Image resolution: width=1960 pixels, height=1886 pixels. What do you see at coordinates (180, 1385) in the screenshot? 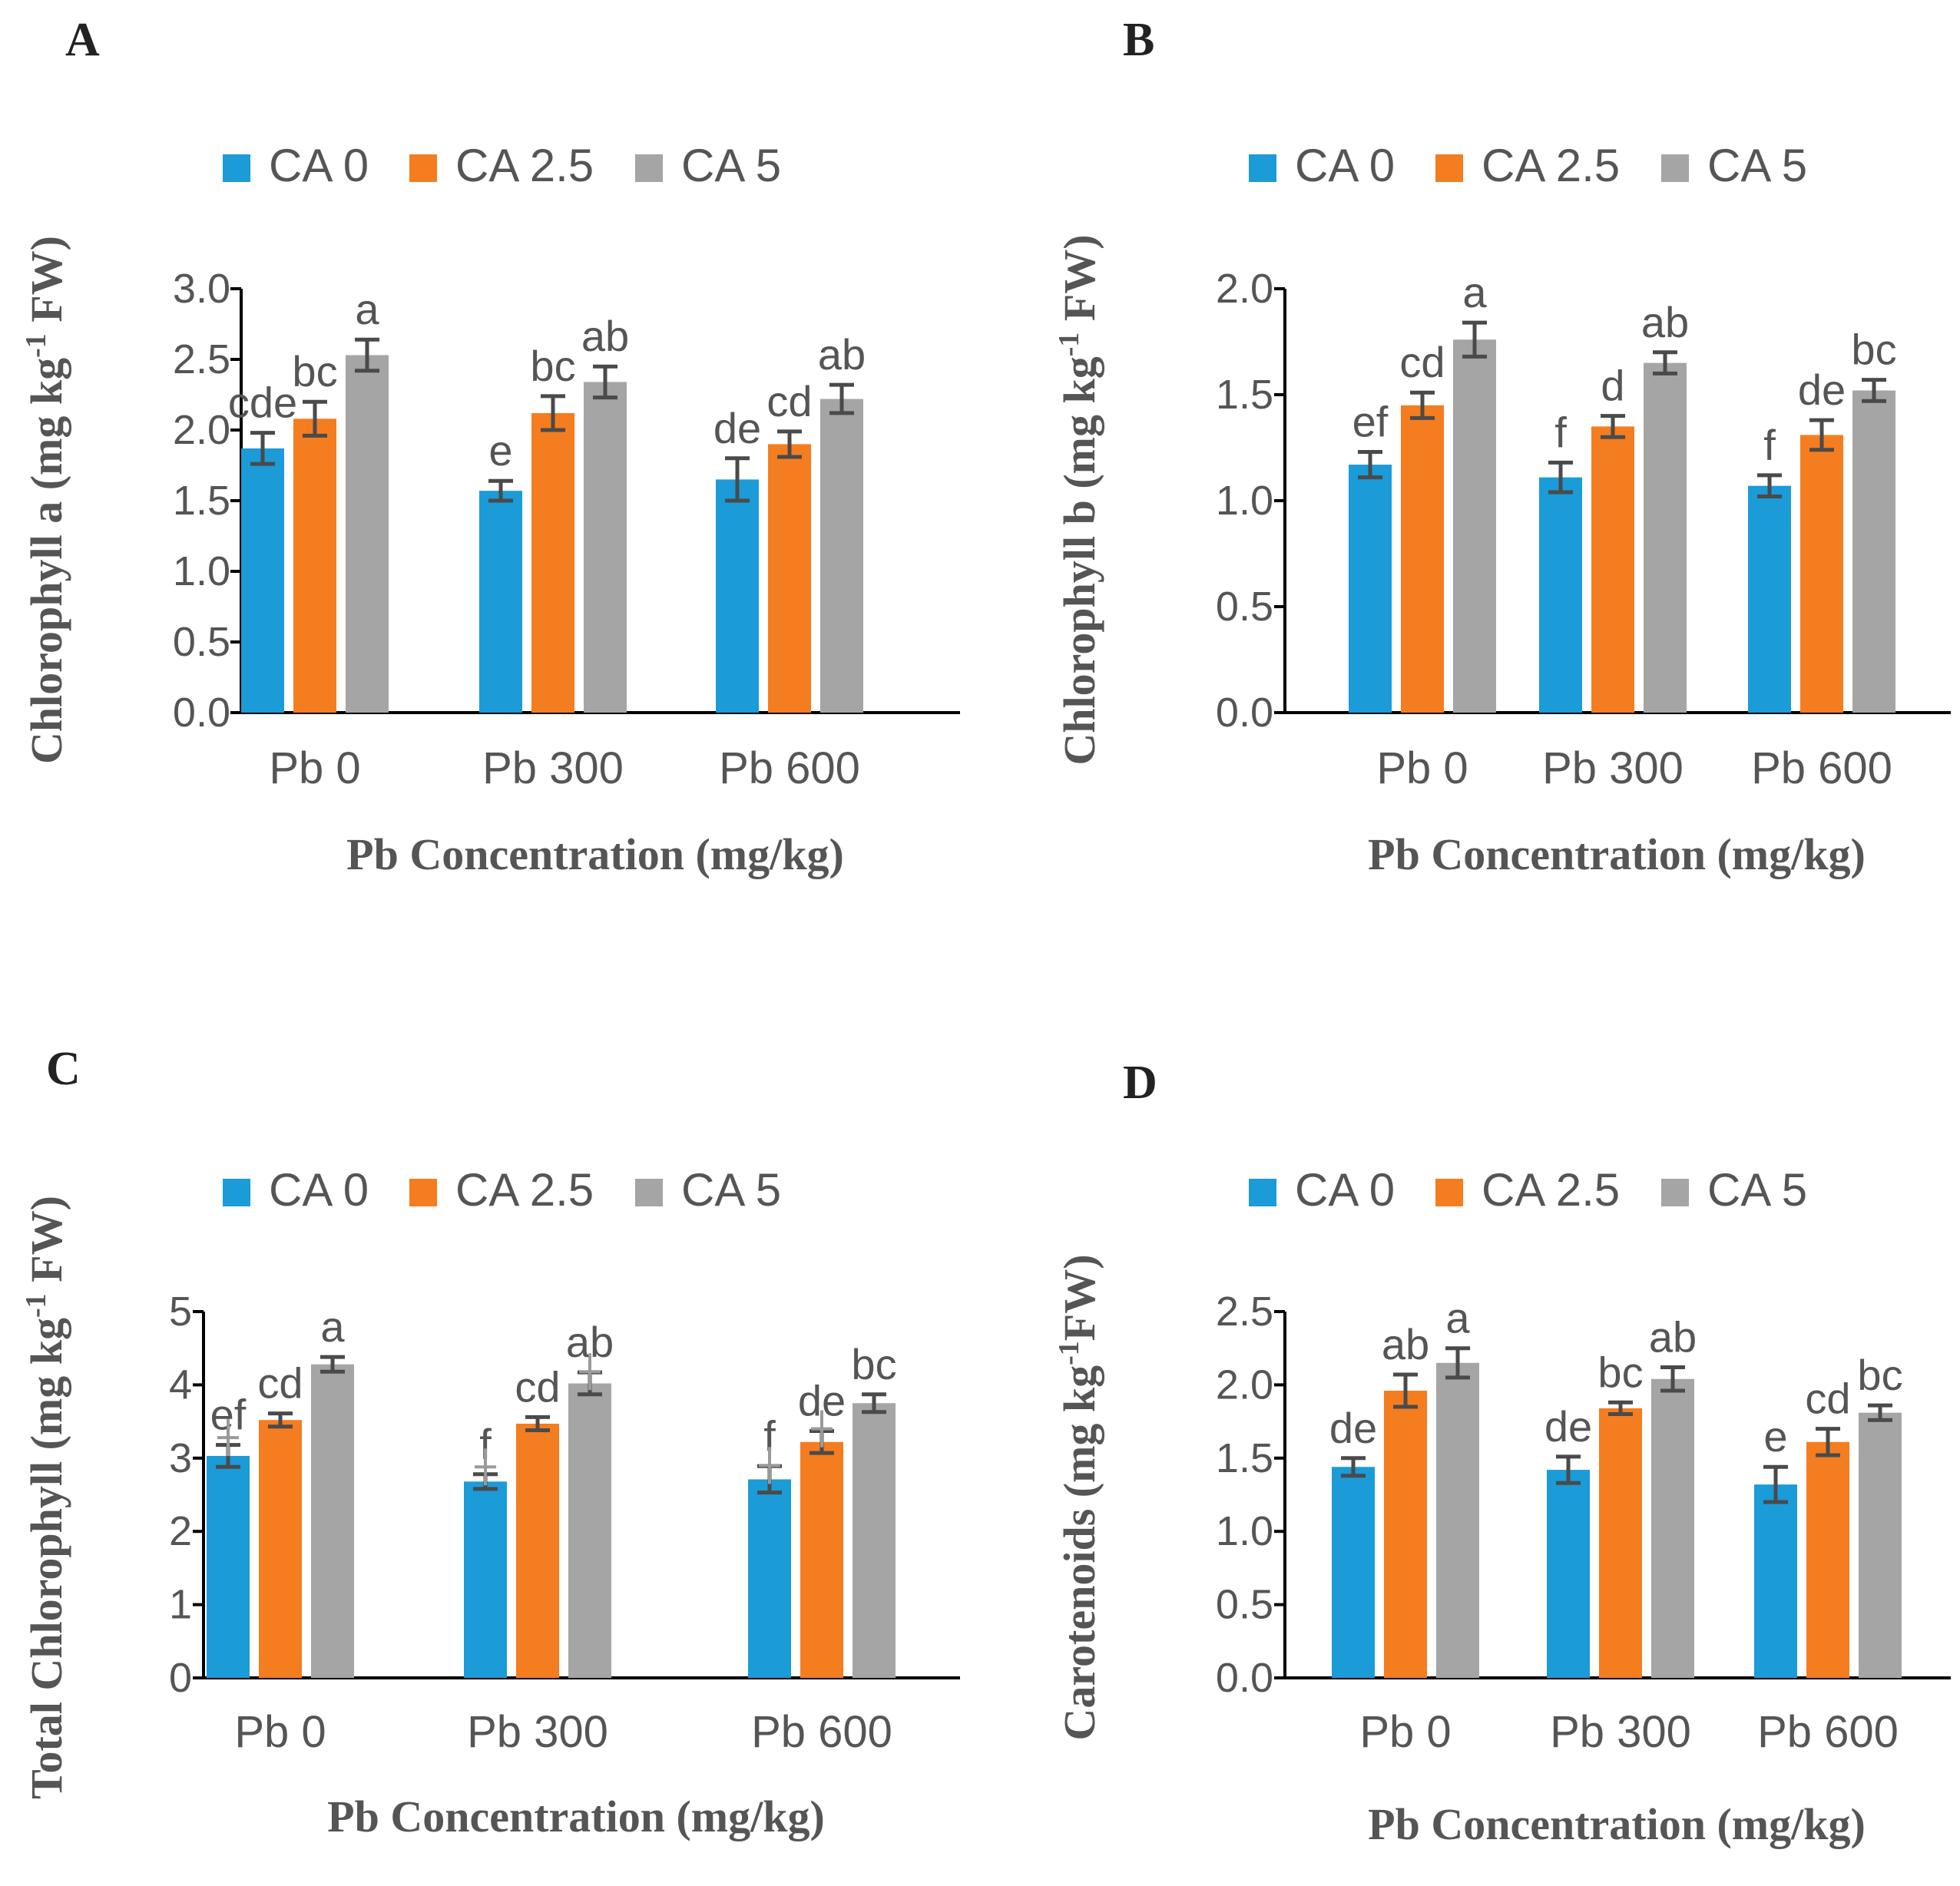
I see `y-tick-label: 4` at bounding box center [180, 1385].